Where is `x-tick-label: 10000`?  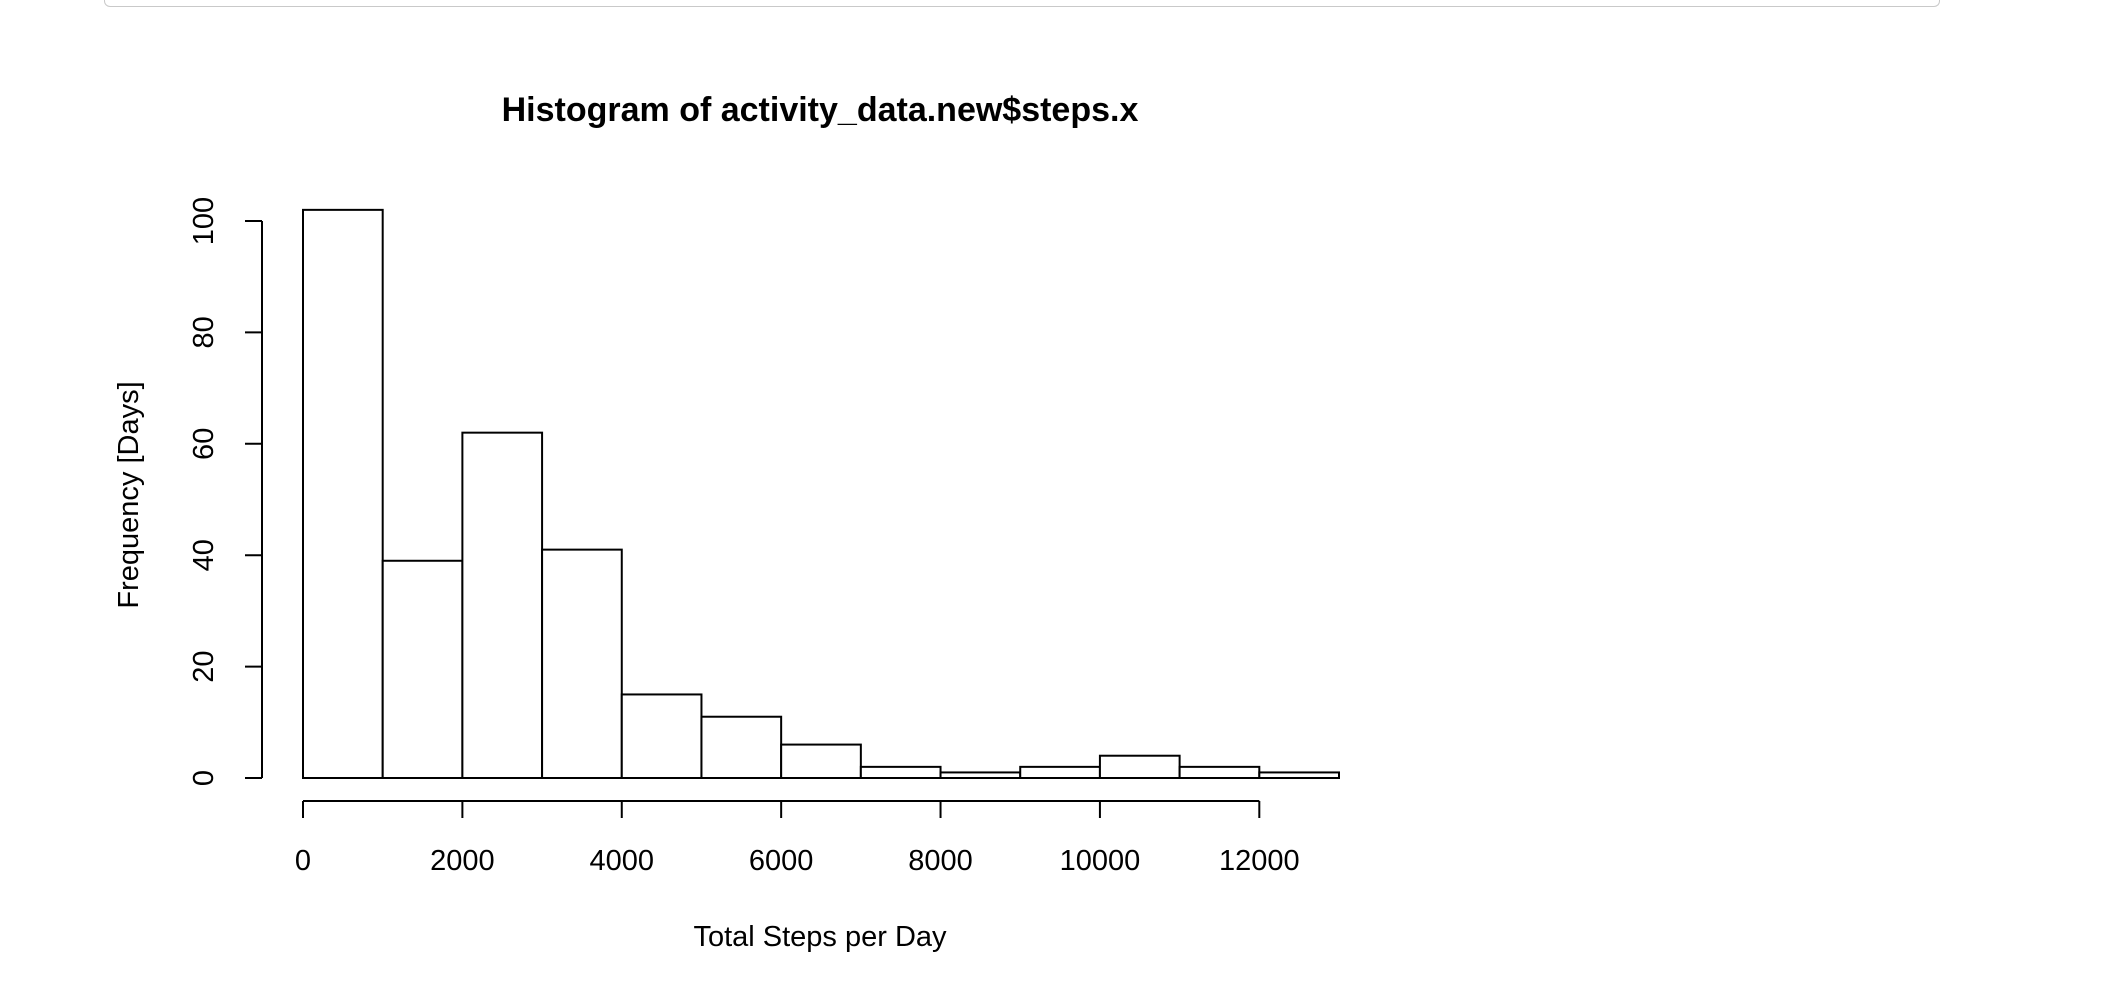
x-tick-label: 10000 is located at coordinates (1100, 861).